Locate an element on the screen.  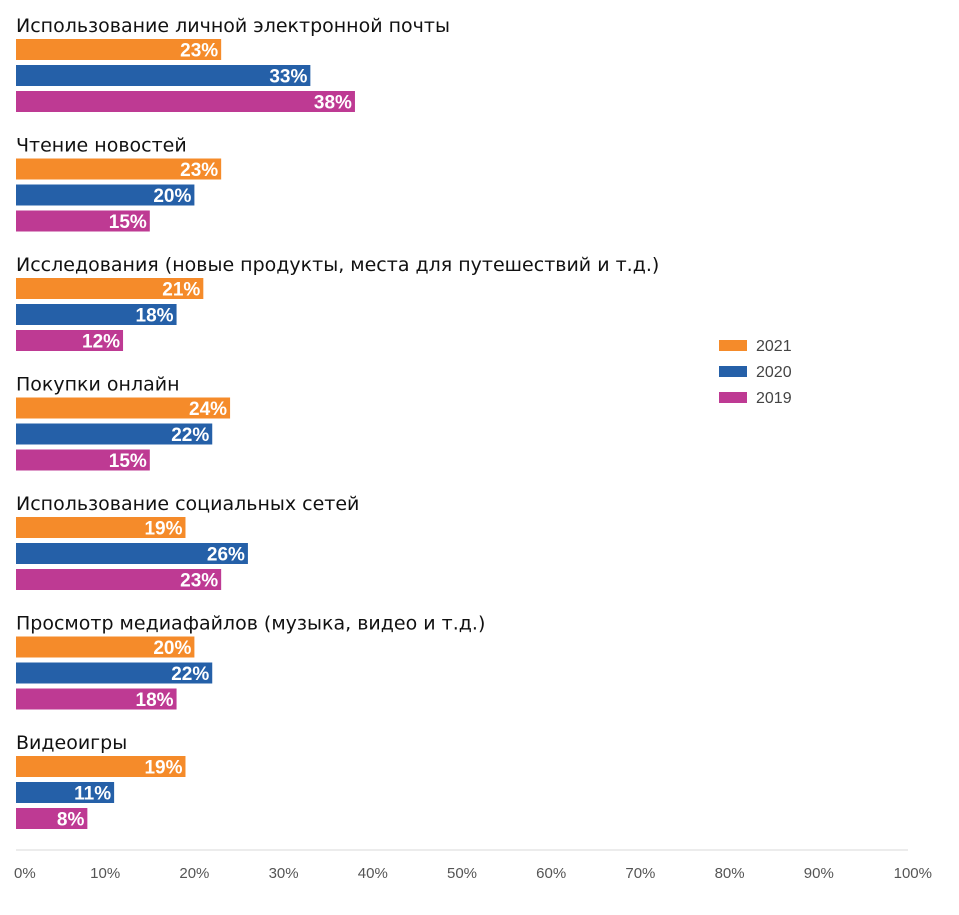
legend-label-2020: 2020 is located at coordinates (774, 372).